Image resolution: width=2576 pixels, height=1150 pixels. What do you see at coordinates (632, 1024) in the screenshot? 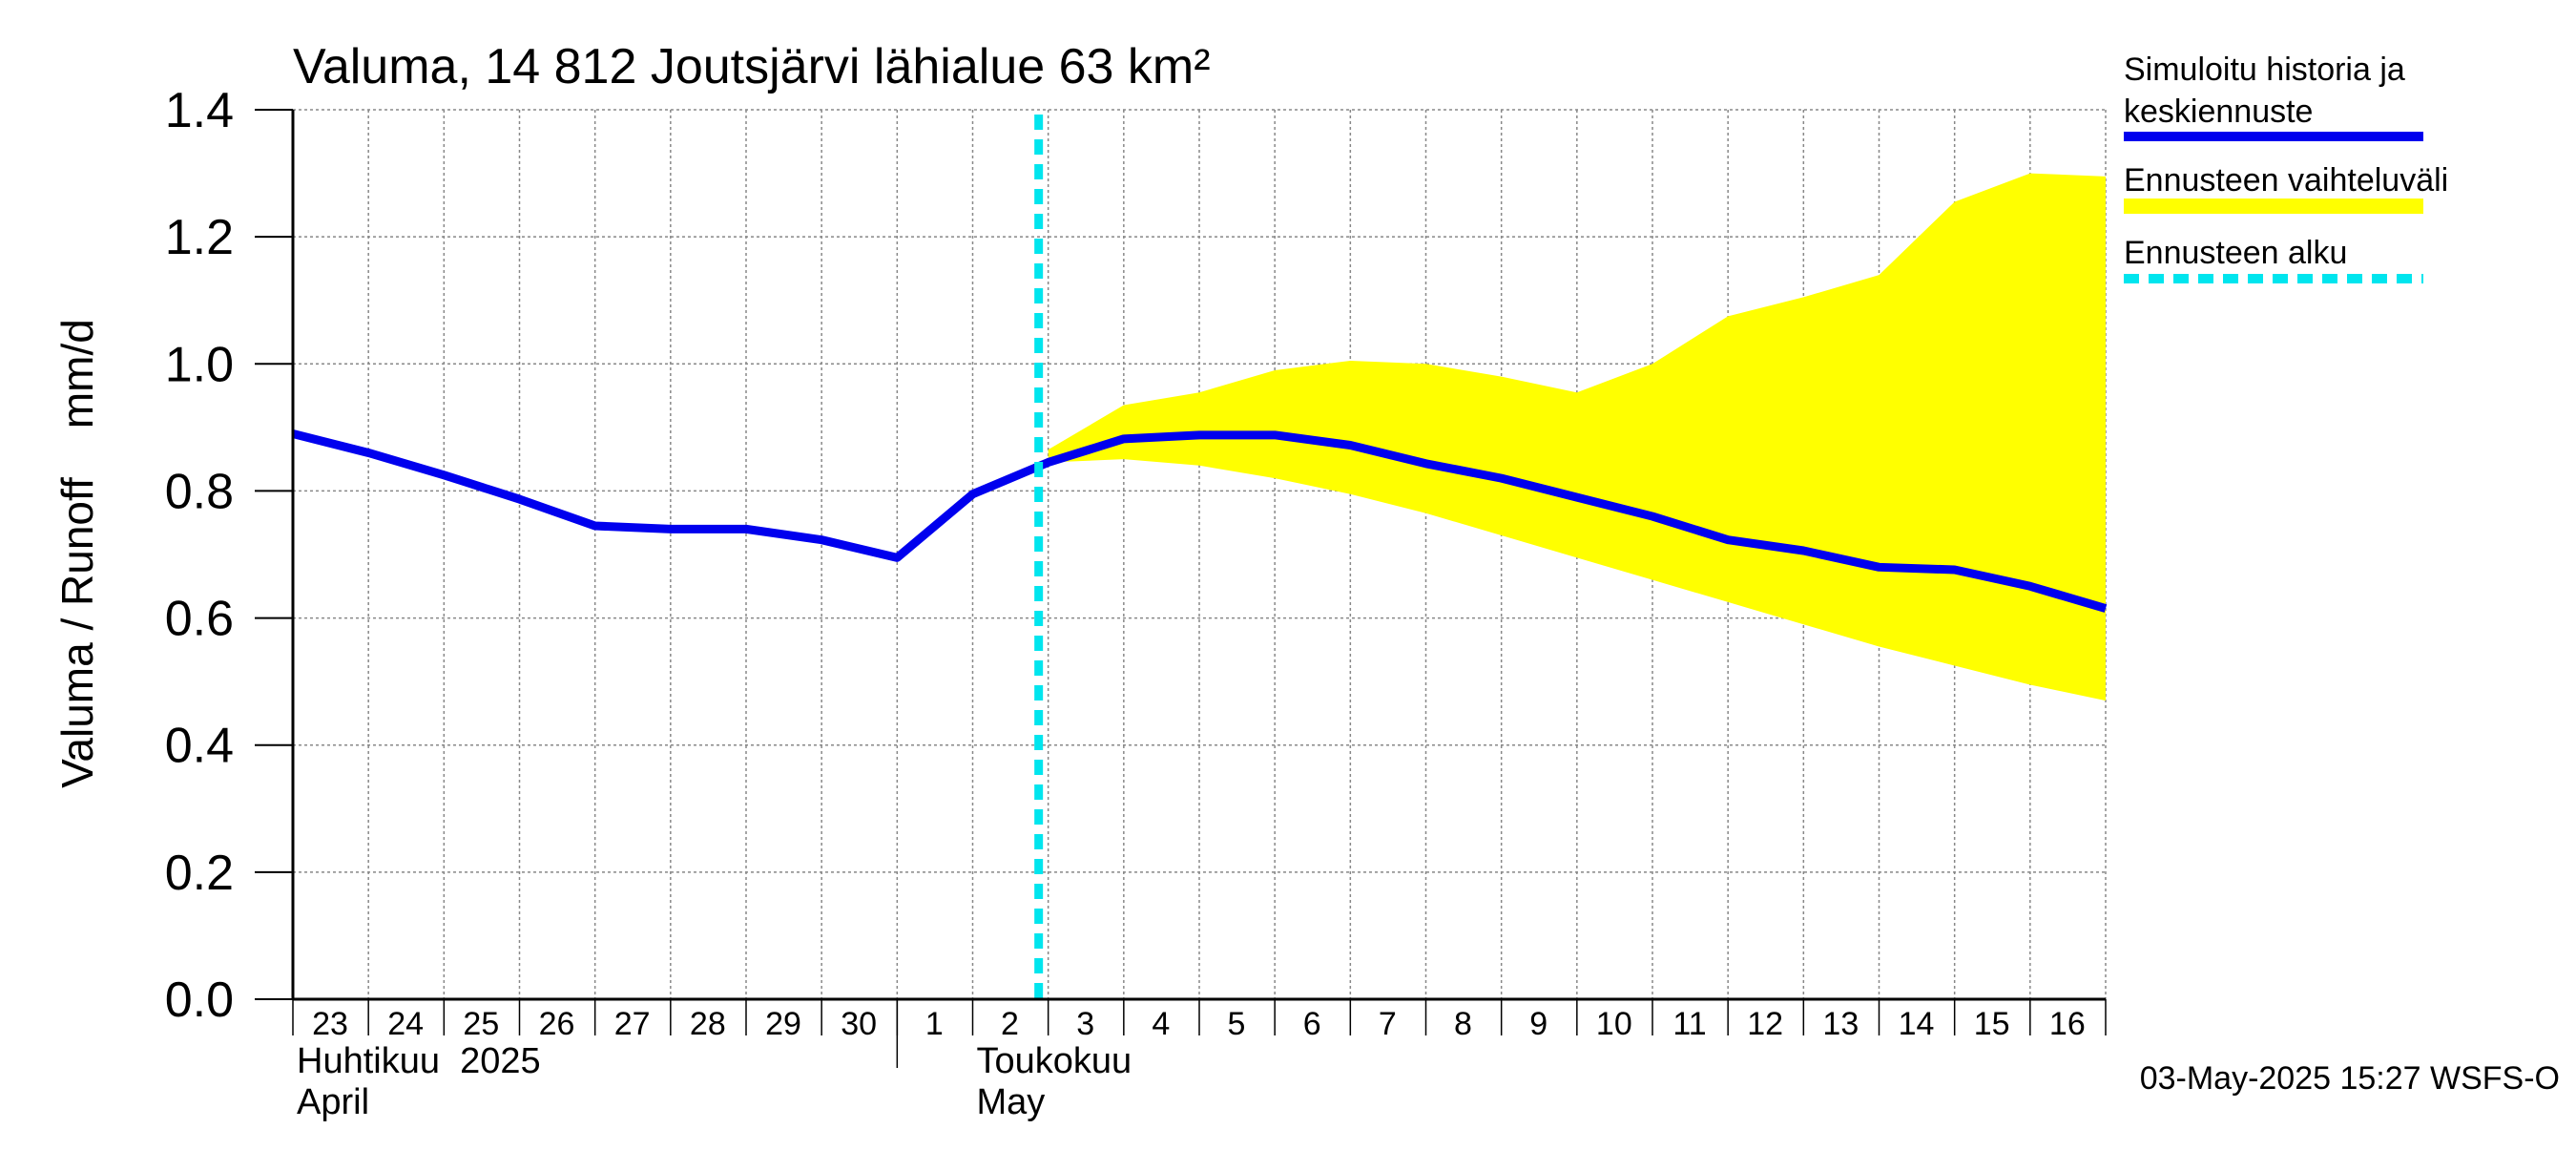
I see `x-tick-label: 27` at bounding box center [632, 1024].